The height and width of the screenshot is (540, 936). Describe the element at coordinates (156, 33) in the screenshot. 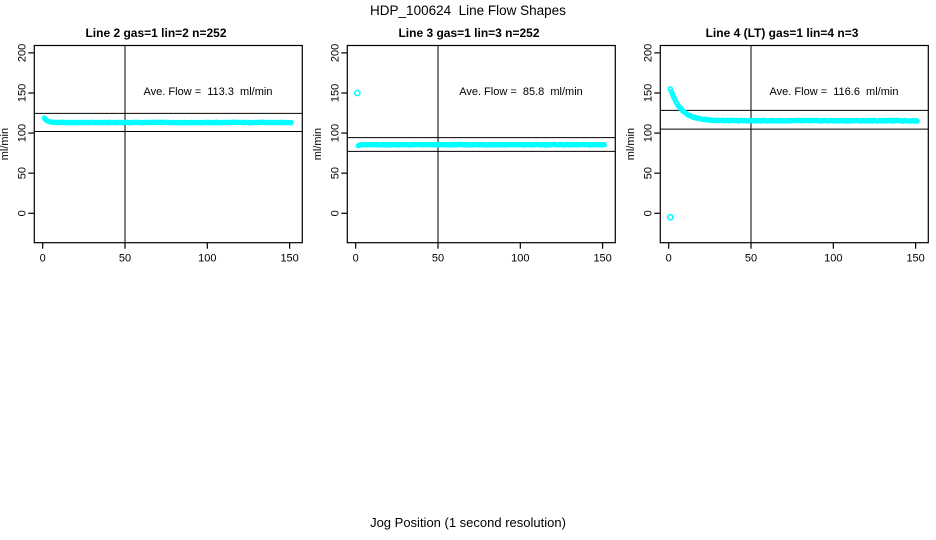

I see `panel-line2-title: Line 2 gas=1 lin=2 n=252` at that location.